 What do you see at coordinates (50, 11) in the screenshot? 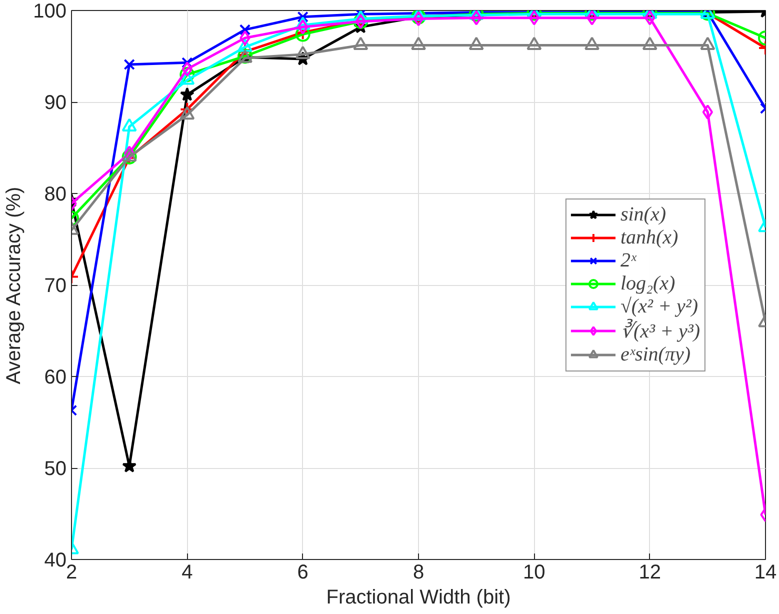
I see `y-tick-label: 100` at bounding box center [50, 11].